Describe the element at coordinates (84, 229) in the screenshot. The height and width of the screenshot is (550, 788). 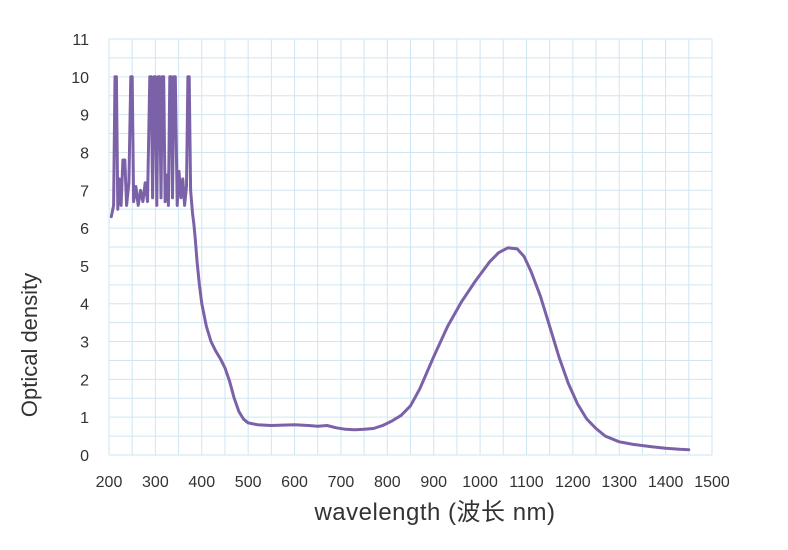
I see `y-tick-label: 6` at that location.